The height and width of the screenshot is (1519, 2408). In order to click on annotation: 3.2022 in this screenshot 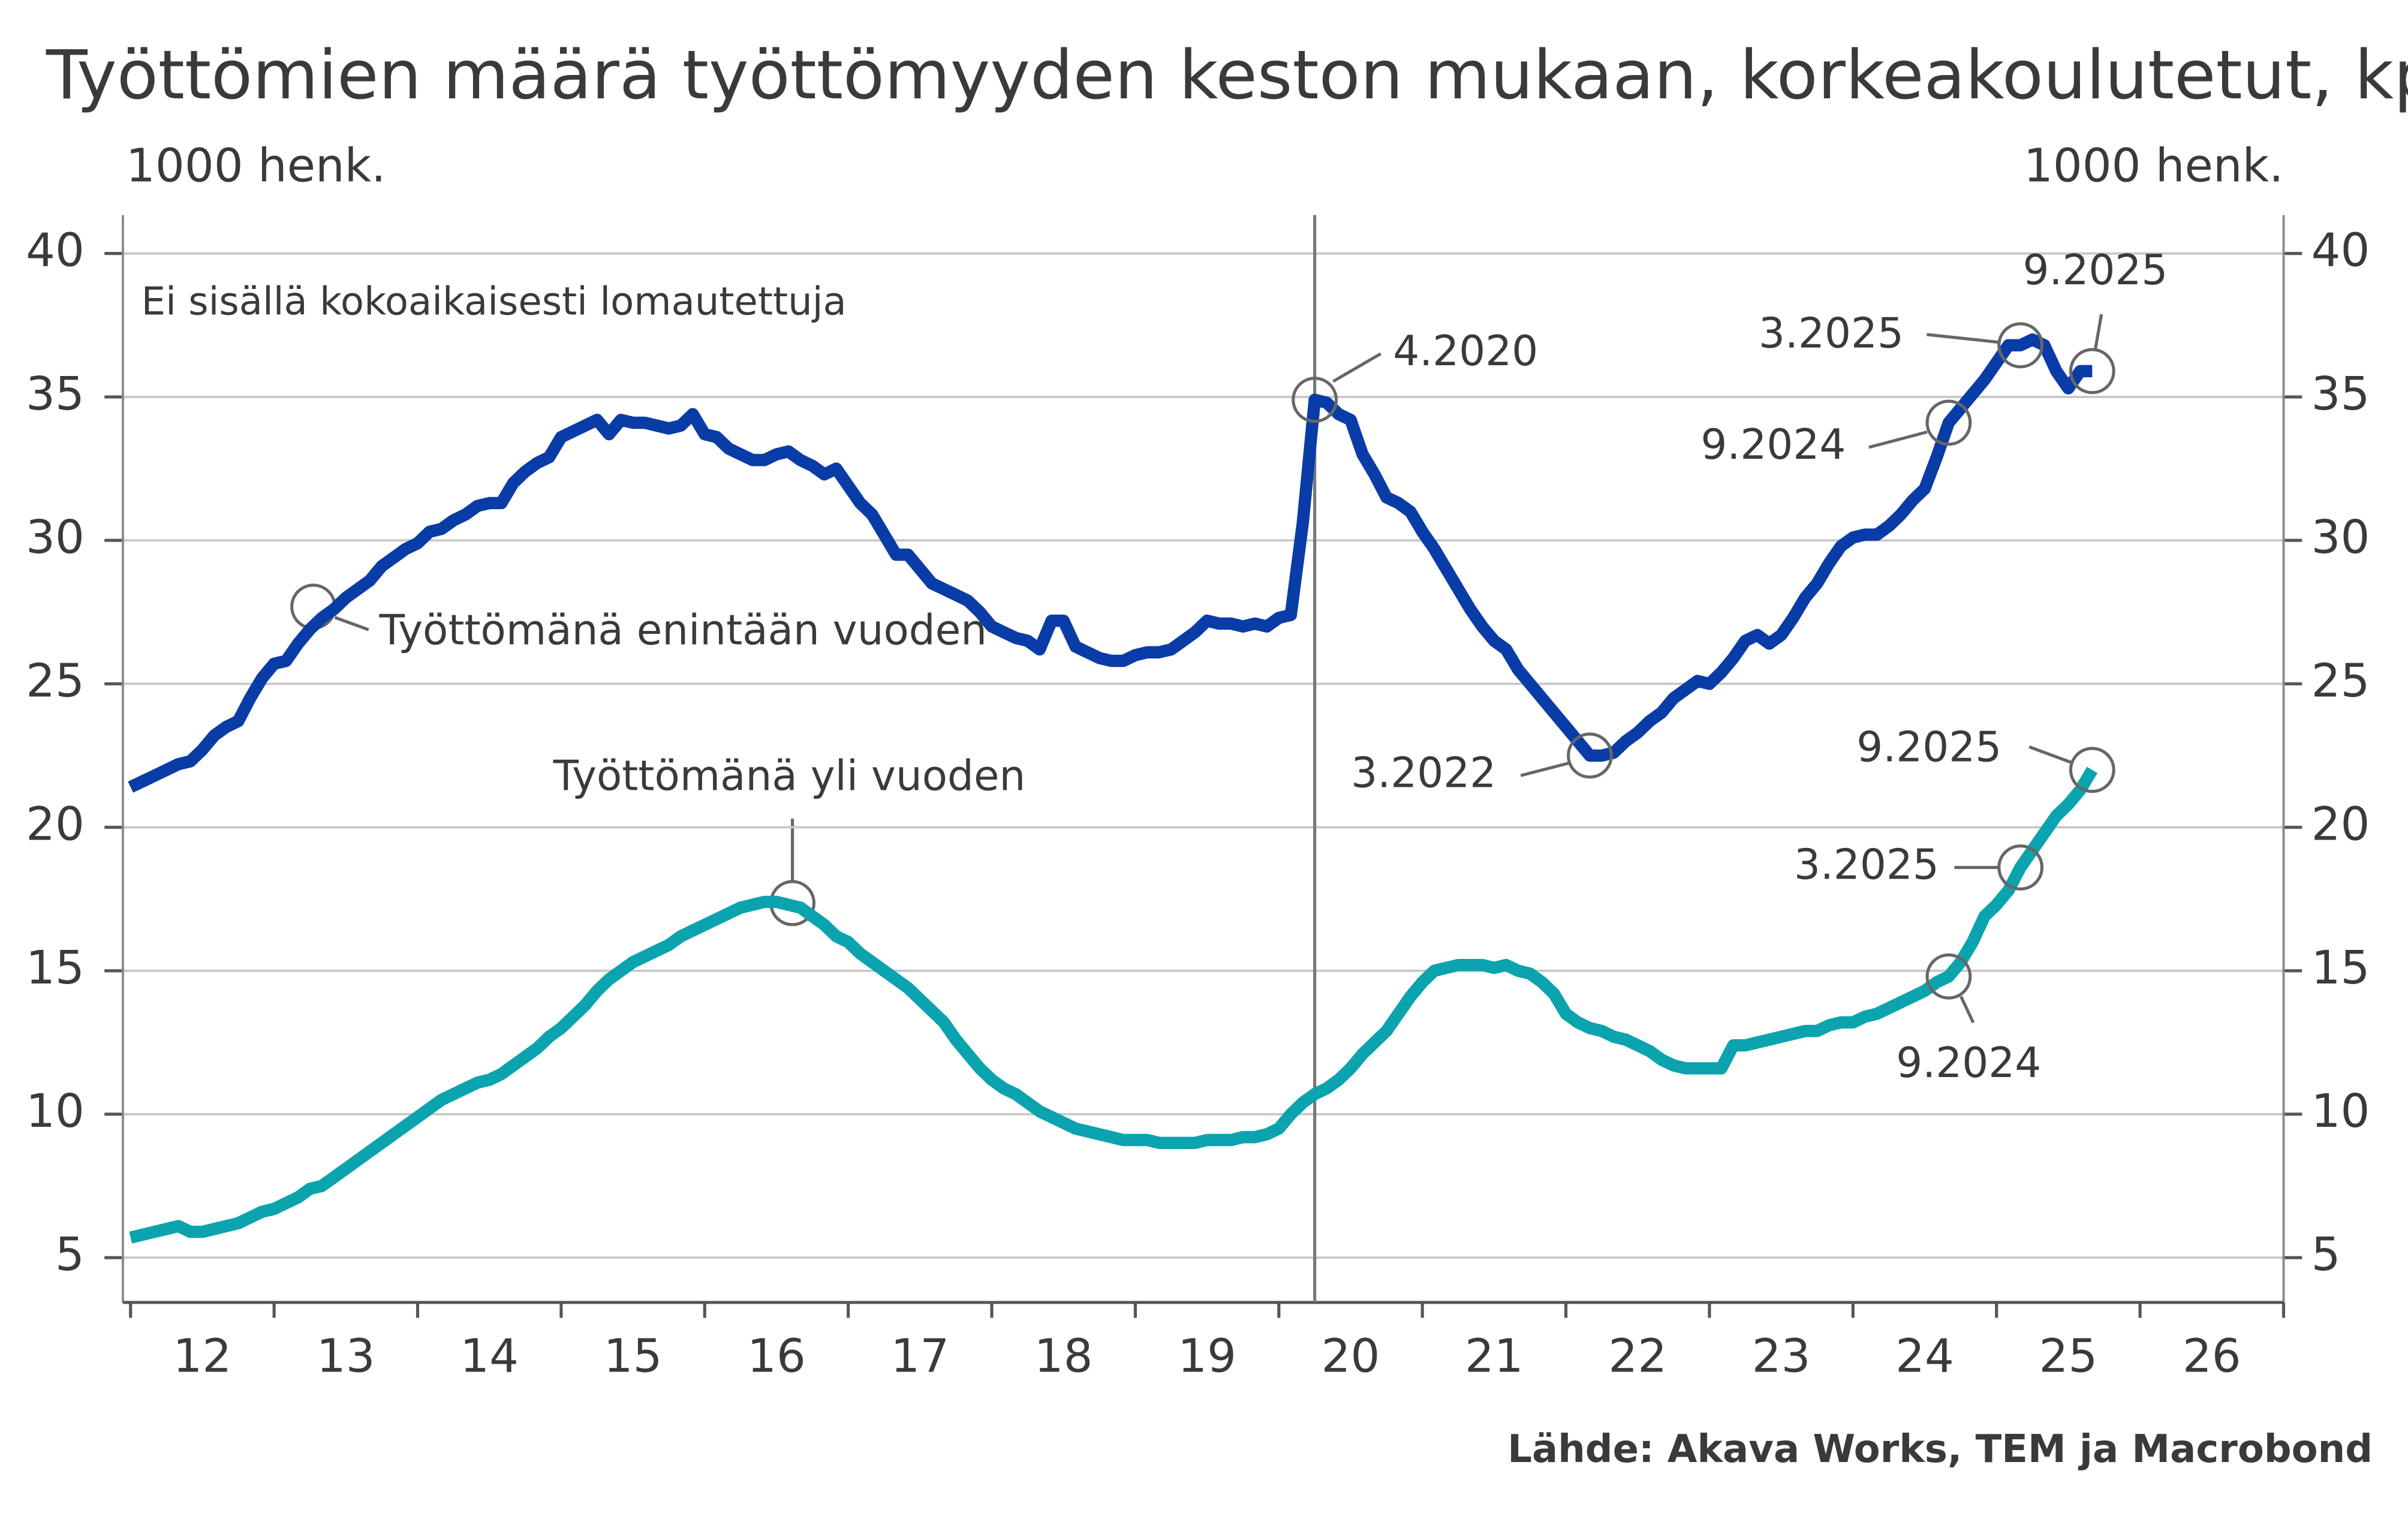, I will do `click(1482, 765)`.